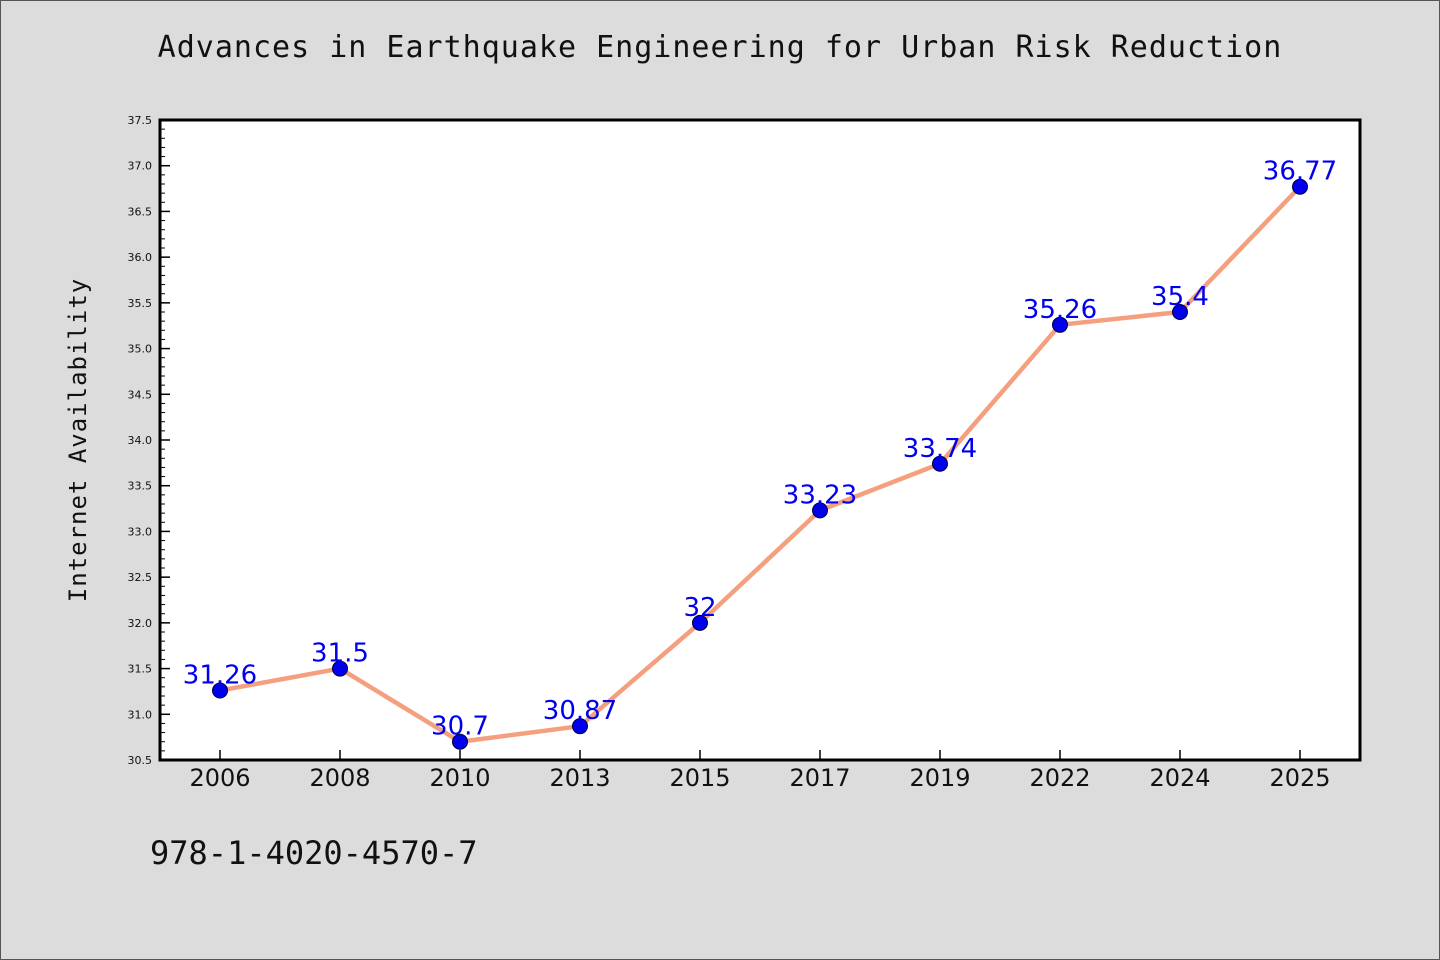  I want to click on y-tick-label: 36.5, so click(140, 211).